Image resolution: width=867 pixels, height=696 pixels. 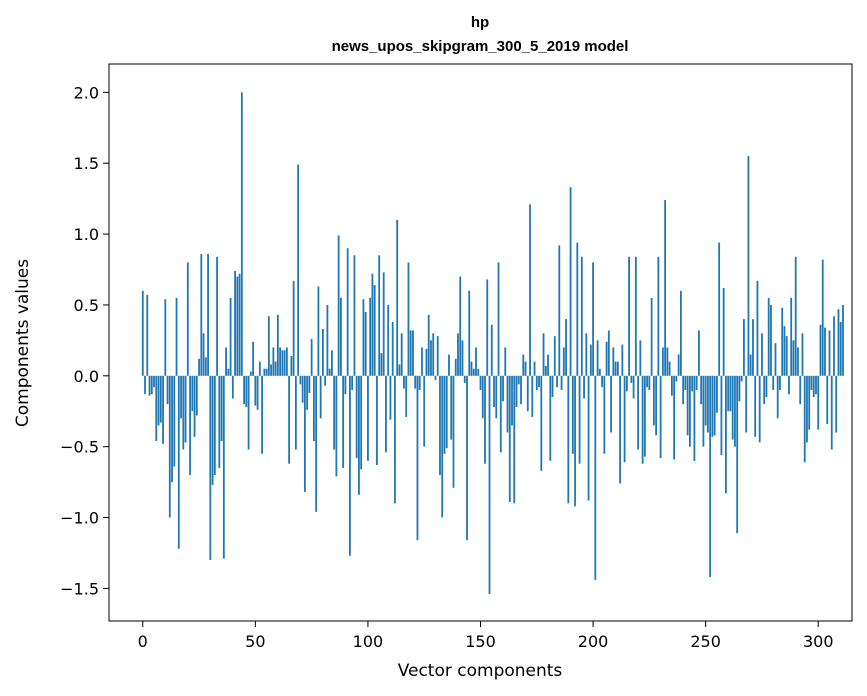 I want to click on x-tick-label: 0, so click(x=143, y=641).